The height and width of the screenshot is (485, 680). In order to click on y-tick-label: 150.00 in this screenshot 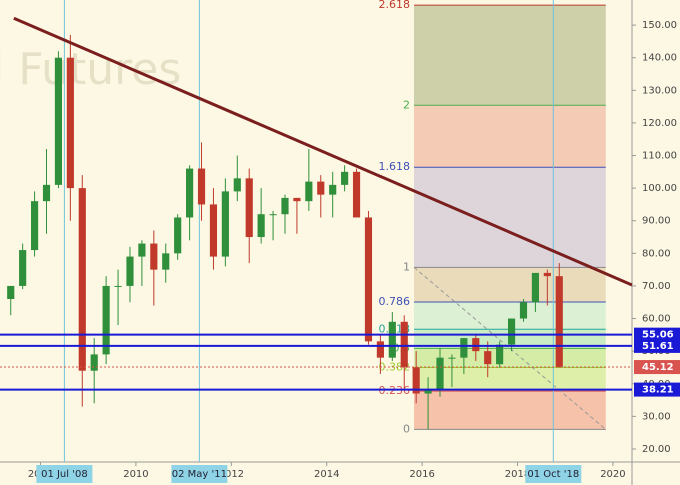, I will do `click(659, 25)`.